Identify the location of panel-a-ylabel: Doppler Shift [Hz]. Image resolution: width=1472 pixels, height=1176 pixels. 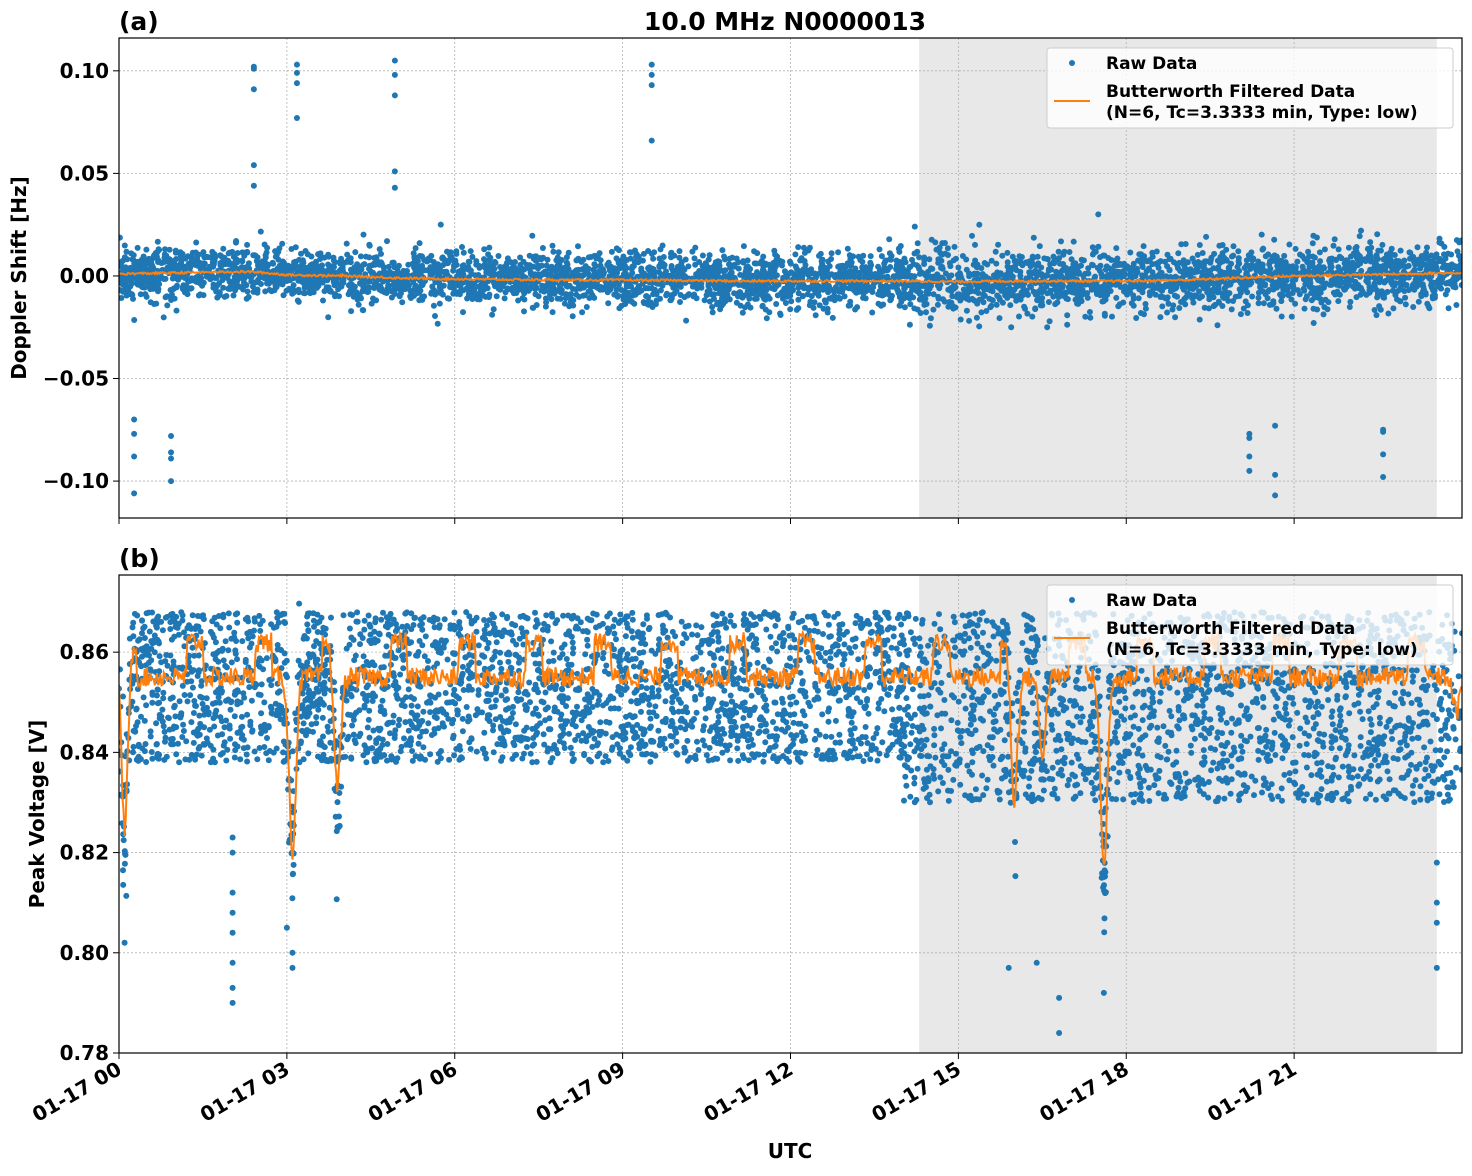
(19, 278).